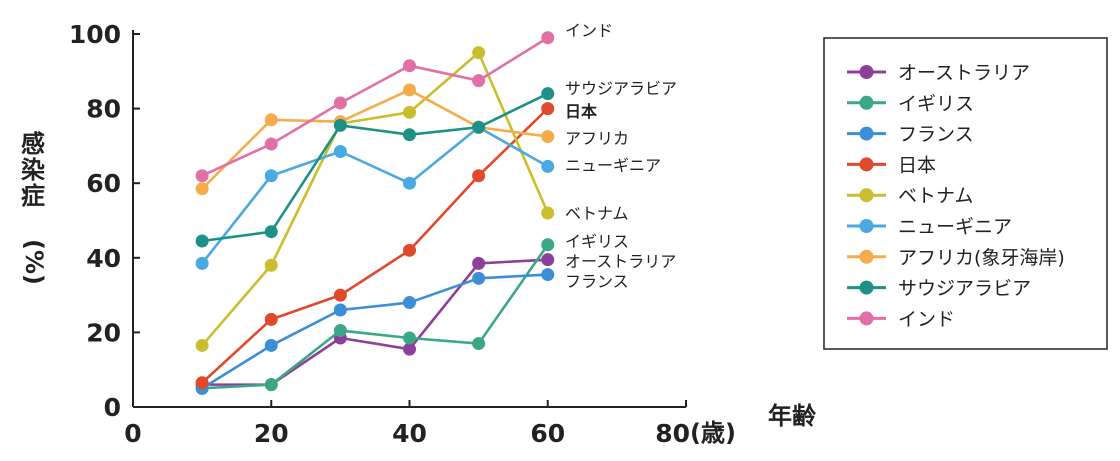  What do you see at coordinates (547, 433) in the screenshot?
I see `x-tick-label: 60` at bounding box center [547, 433].